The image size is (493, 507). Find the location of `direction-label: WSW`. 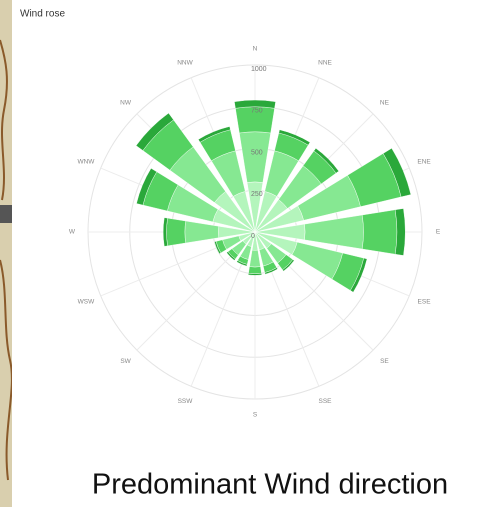

direction-label: WSW is located at coordinates (86, 302).